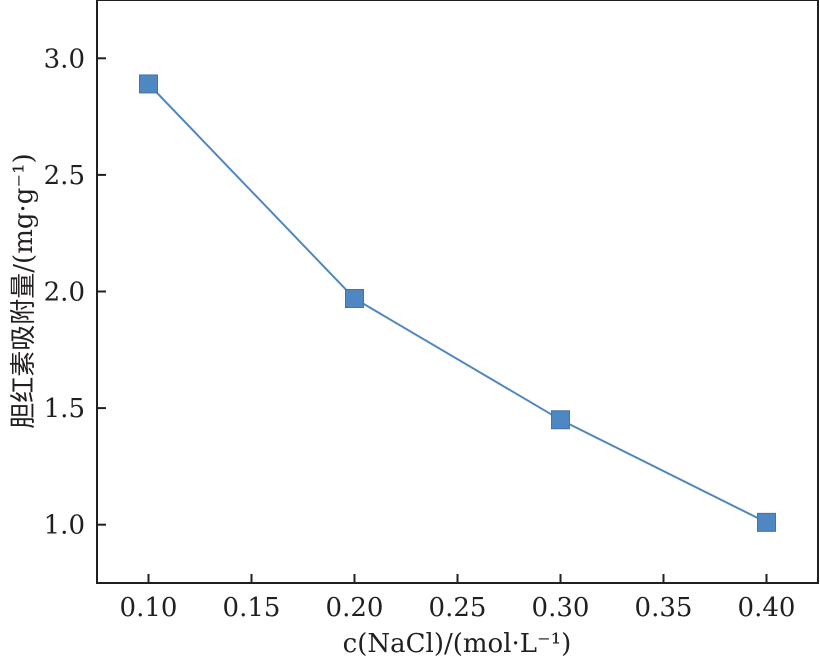 The height and width of the screenshot is (662, 820). What do you see at coordinates (24, 290) in the screenshot?
I see `y-axis-label: 胆红素吸附量/(mg·g⁻¹)` at bounding box center [24, 290].